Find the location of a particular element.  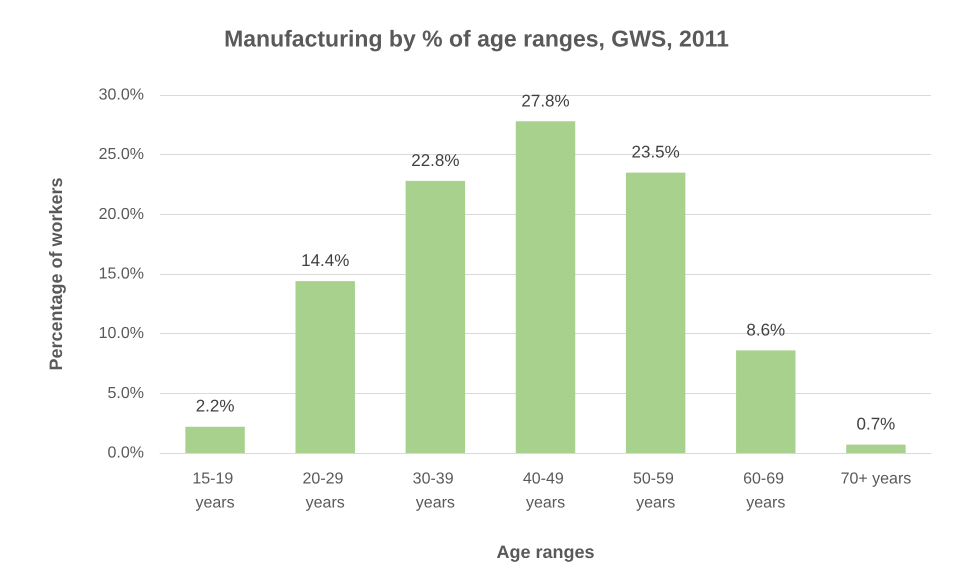

y-tick-label: 10.0% is located at coordinates (121, 333).